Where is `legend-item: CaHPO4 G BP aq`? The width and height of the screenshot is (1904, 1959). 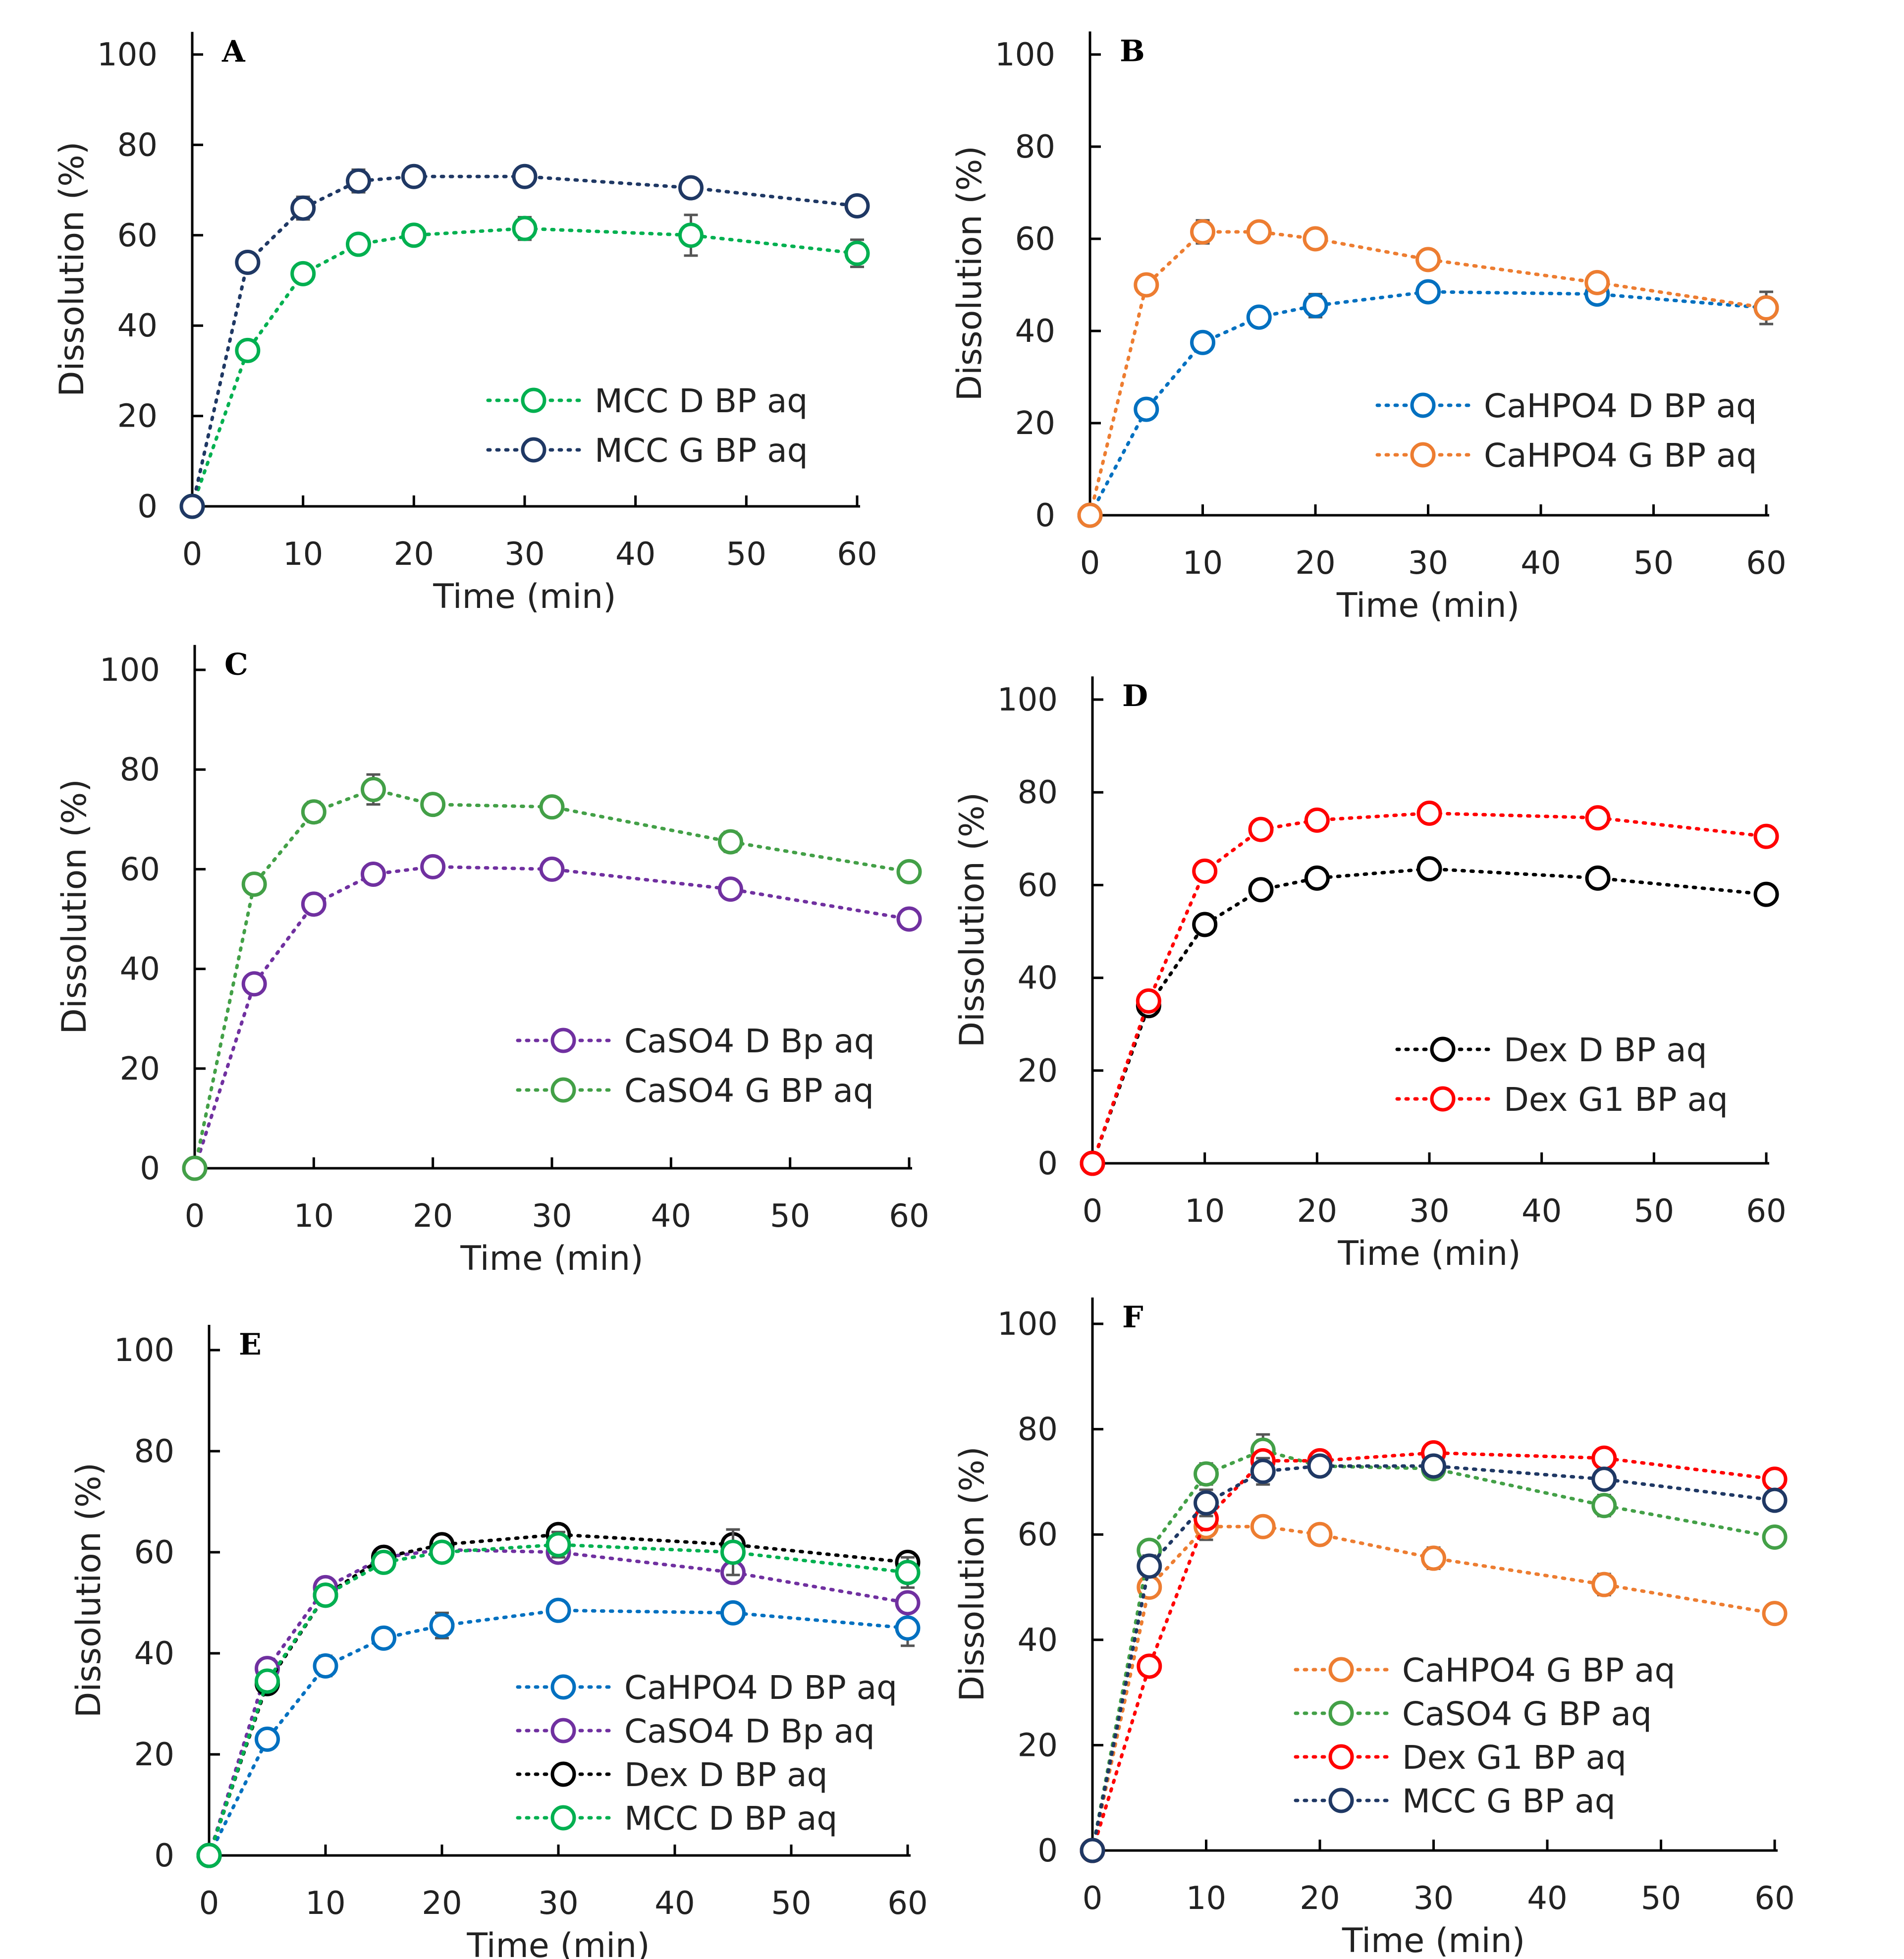 legend-item: CaHPO4 G BP aq is located at coordinates (1566, 455).